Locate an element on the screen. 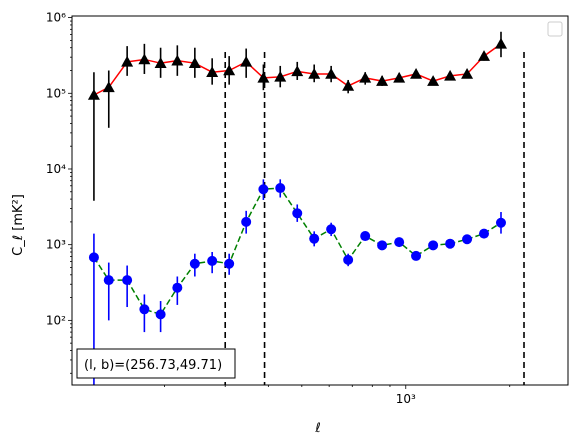 Image resolution: width=580 pixels, height=444 pixels. annotation-box: (l, b)=(256.73,49.71) is located at coordinates (156, 363).